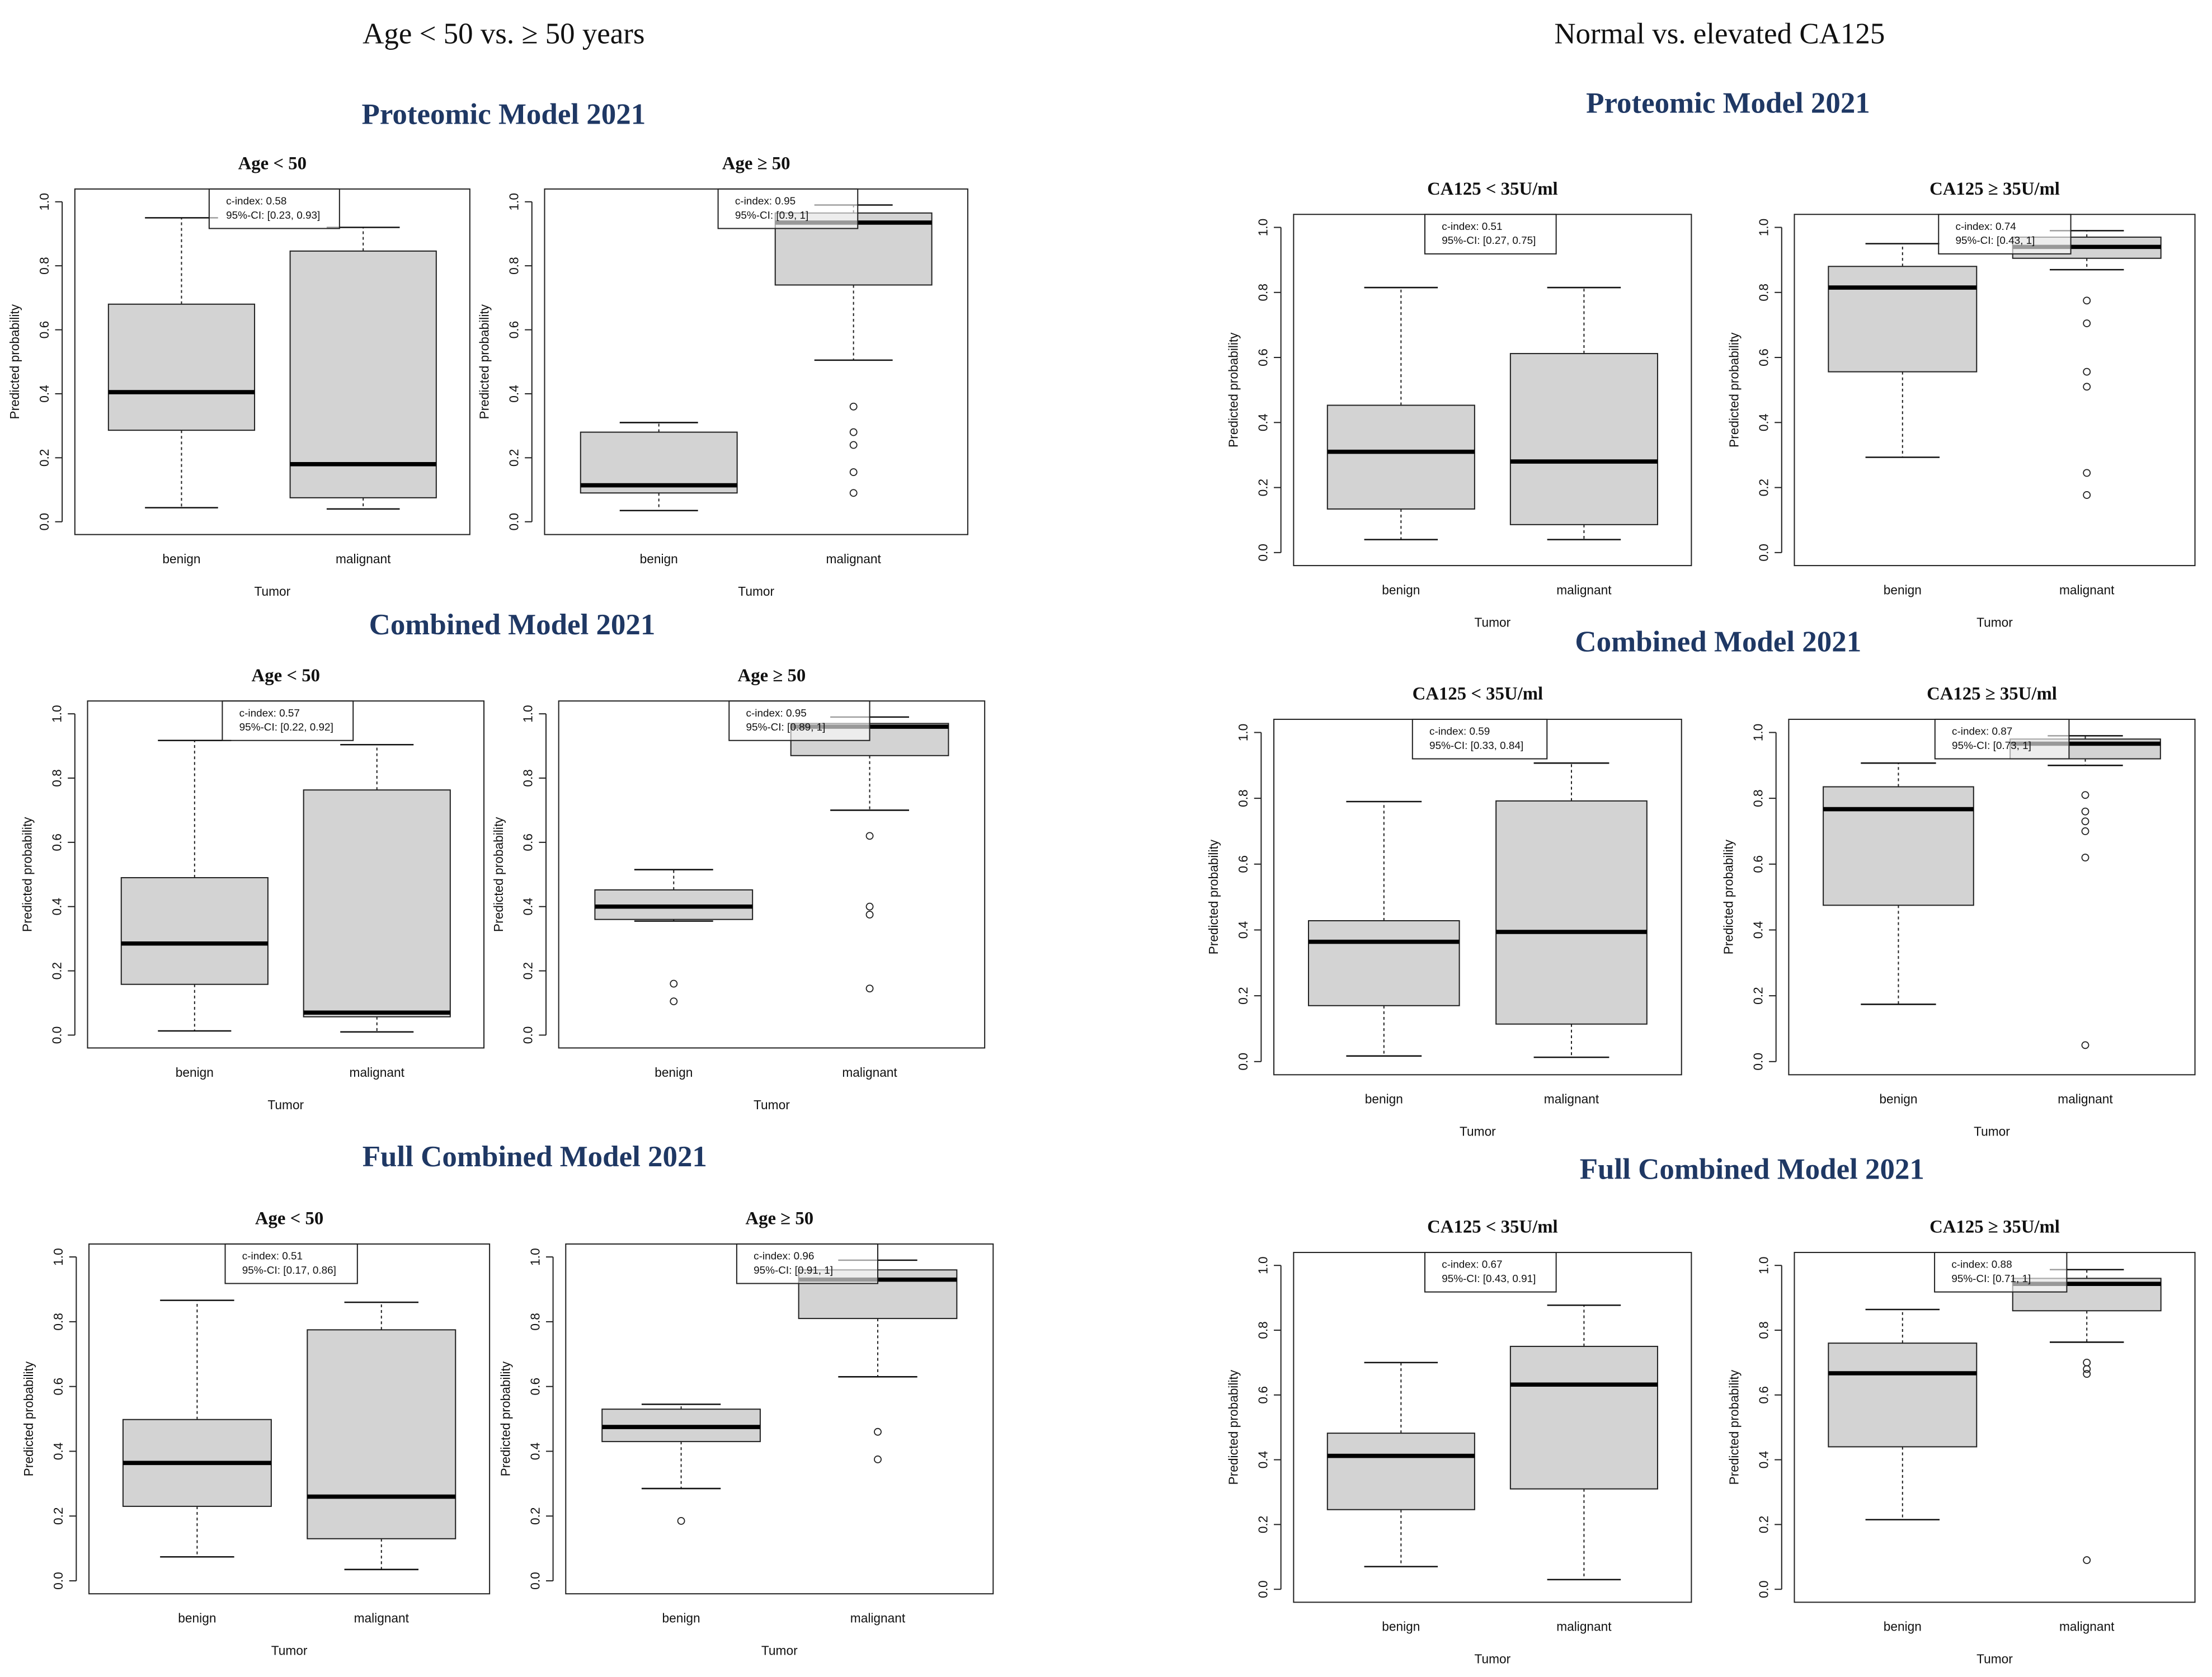  I want to click on annotation-text: c-index: 0.88, so click(1981, 1265).